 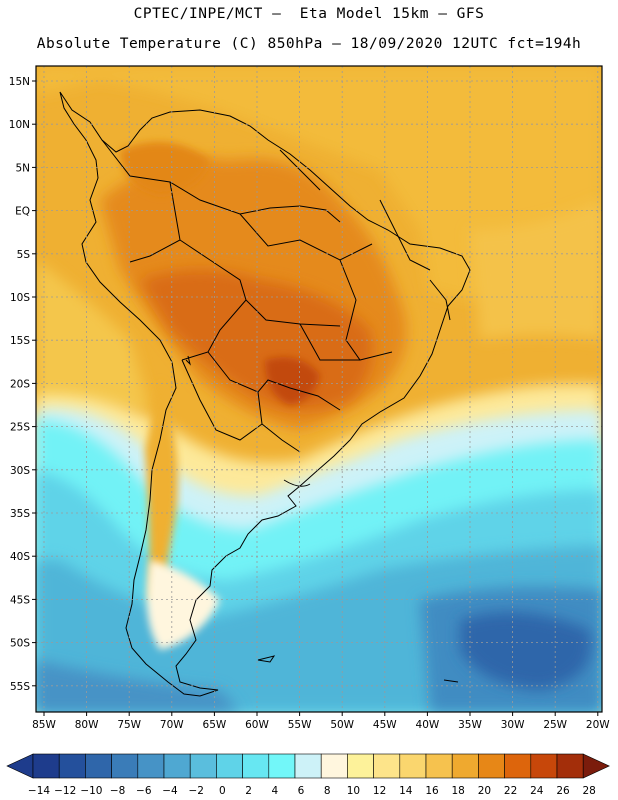 I want to click on lon-label: 85W, so click(x=44, y=725).